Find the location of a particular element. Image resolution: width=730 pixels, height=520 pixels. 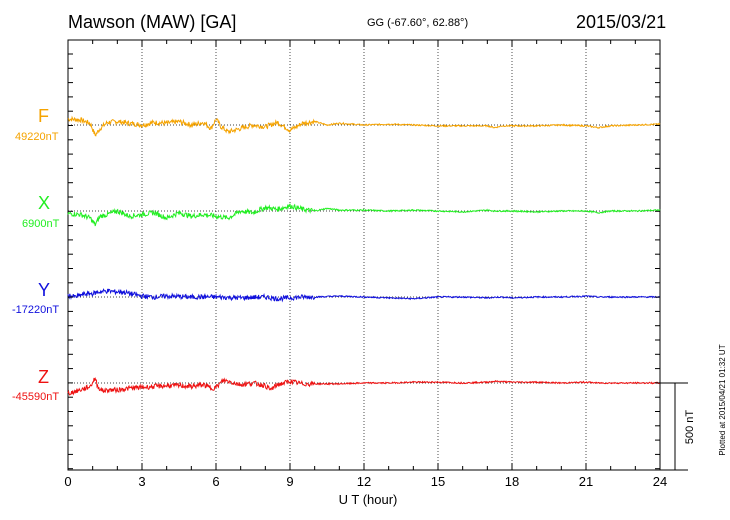

x-tick-label: 0 is located at coordinates (67, 481).